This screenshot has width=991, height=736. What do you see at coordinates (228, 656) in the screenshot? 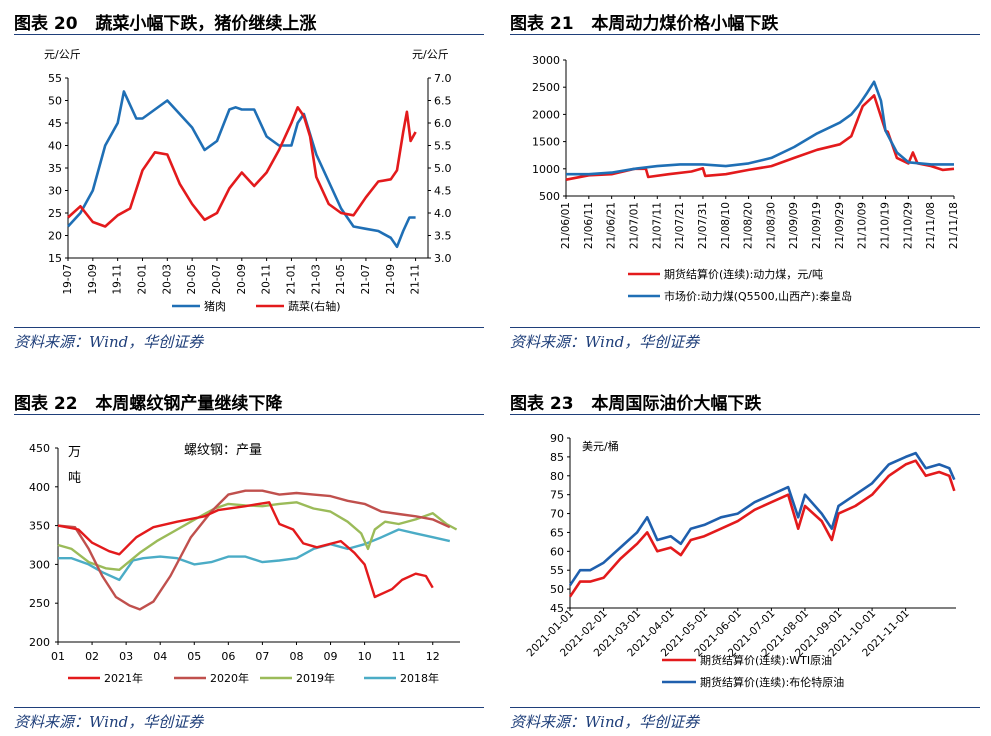
I see `x-tick-label: 06` at bounding box center [228, 656].